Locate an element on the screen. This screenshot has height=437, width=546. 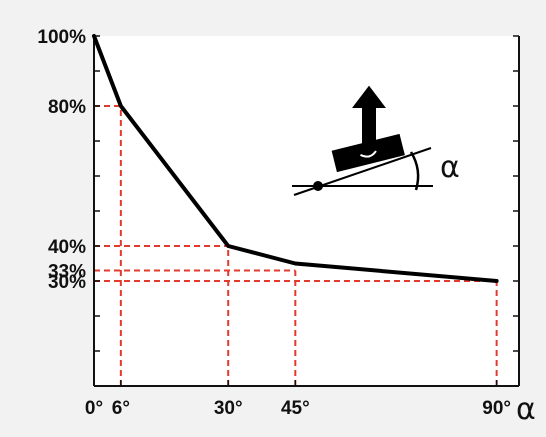
angle-arc-icon is located at coordinates (414, 171).